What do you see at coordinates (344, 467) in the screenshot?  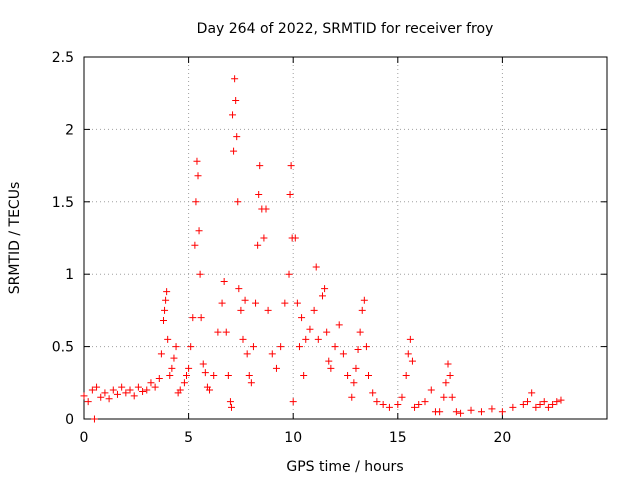 I see `x-axis-label: GPS time / hours` at bounding box center [344, 467].